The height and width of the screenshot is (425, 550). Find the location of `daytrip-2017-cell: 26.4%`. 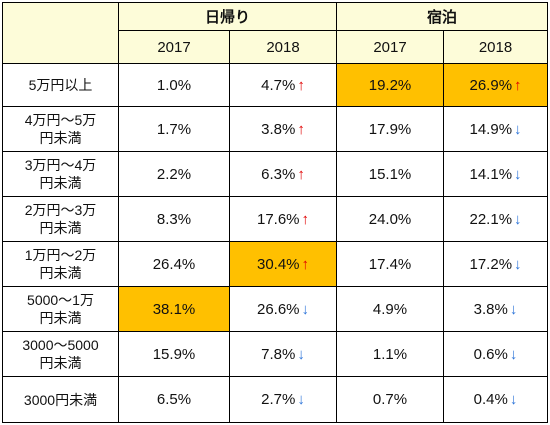

daytrip-2017-cell: 26.4% is located at coordinates (174, 264).